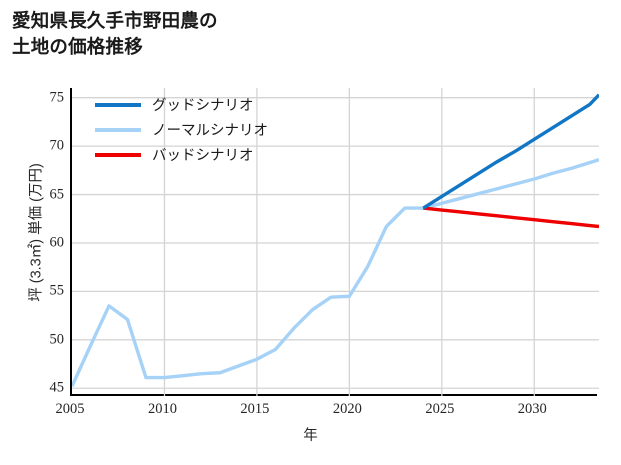  I want to click on chart-legend: グッドシナリオ ノーマルシナリオ バッドシナリオ, so click(195, 129).